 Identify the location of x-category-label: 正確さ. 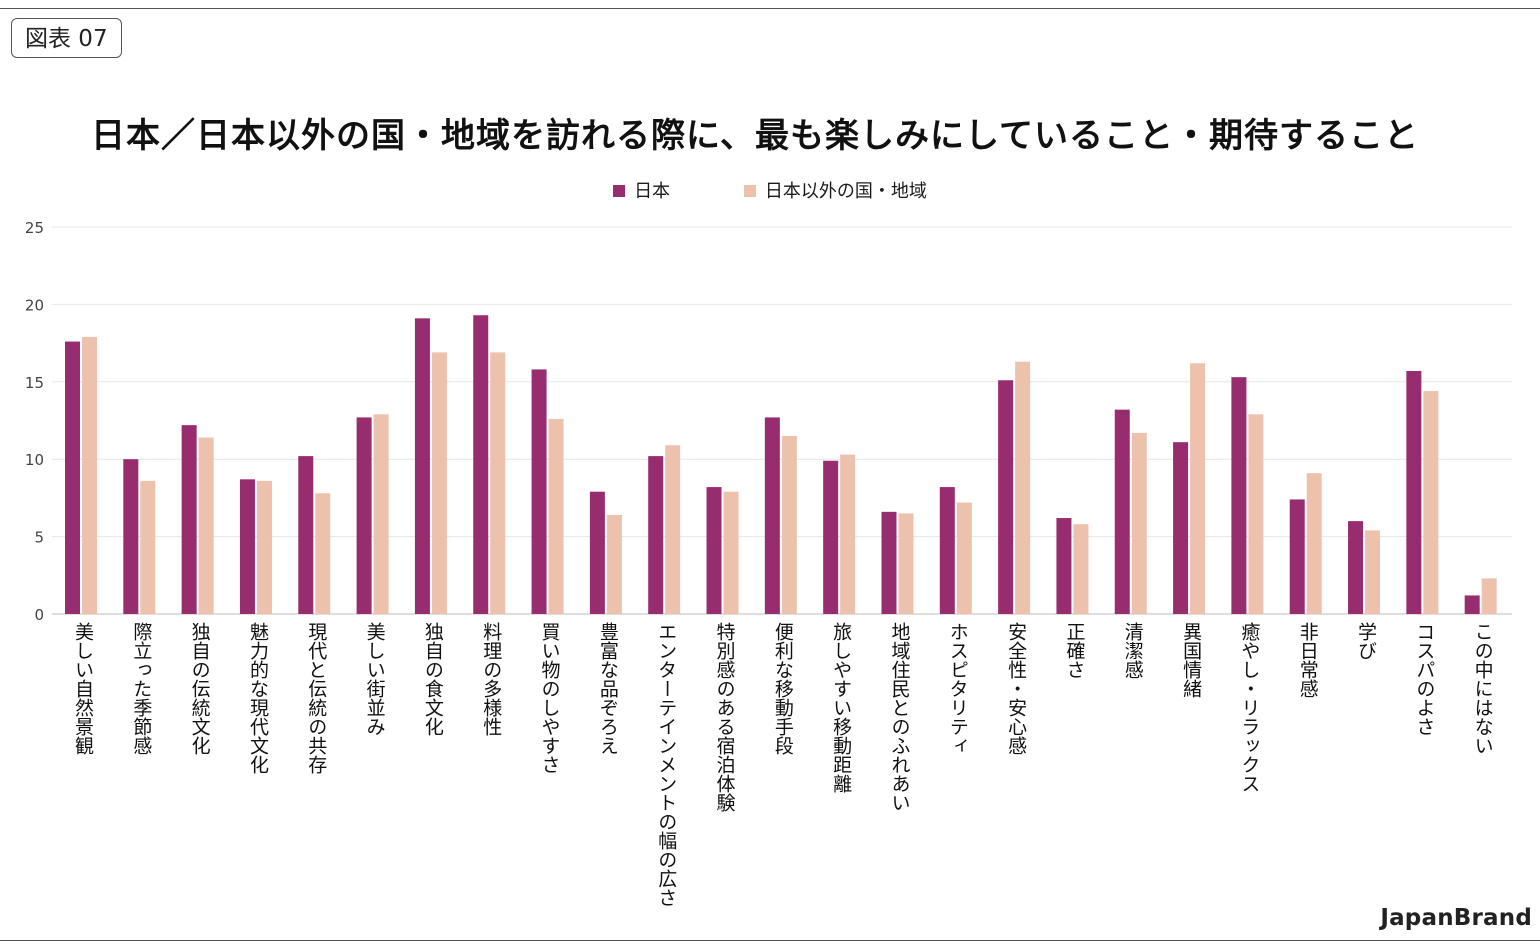
(1074, 650).